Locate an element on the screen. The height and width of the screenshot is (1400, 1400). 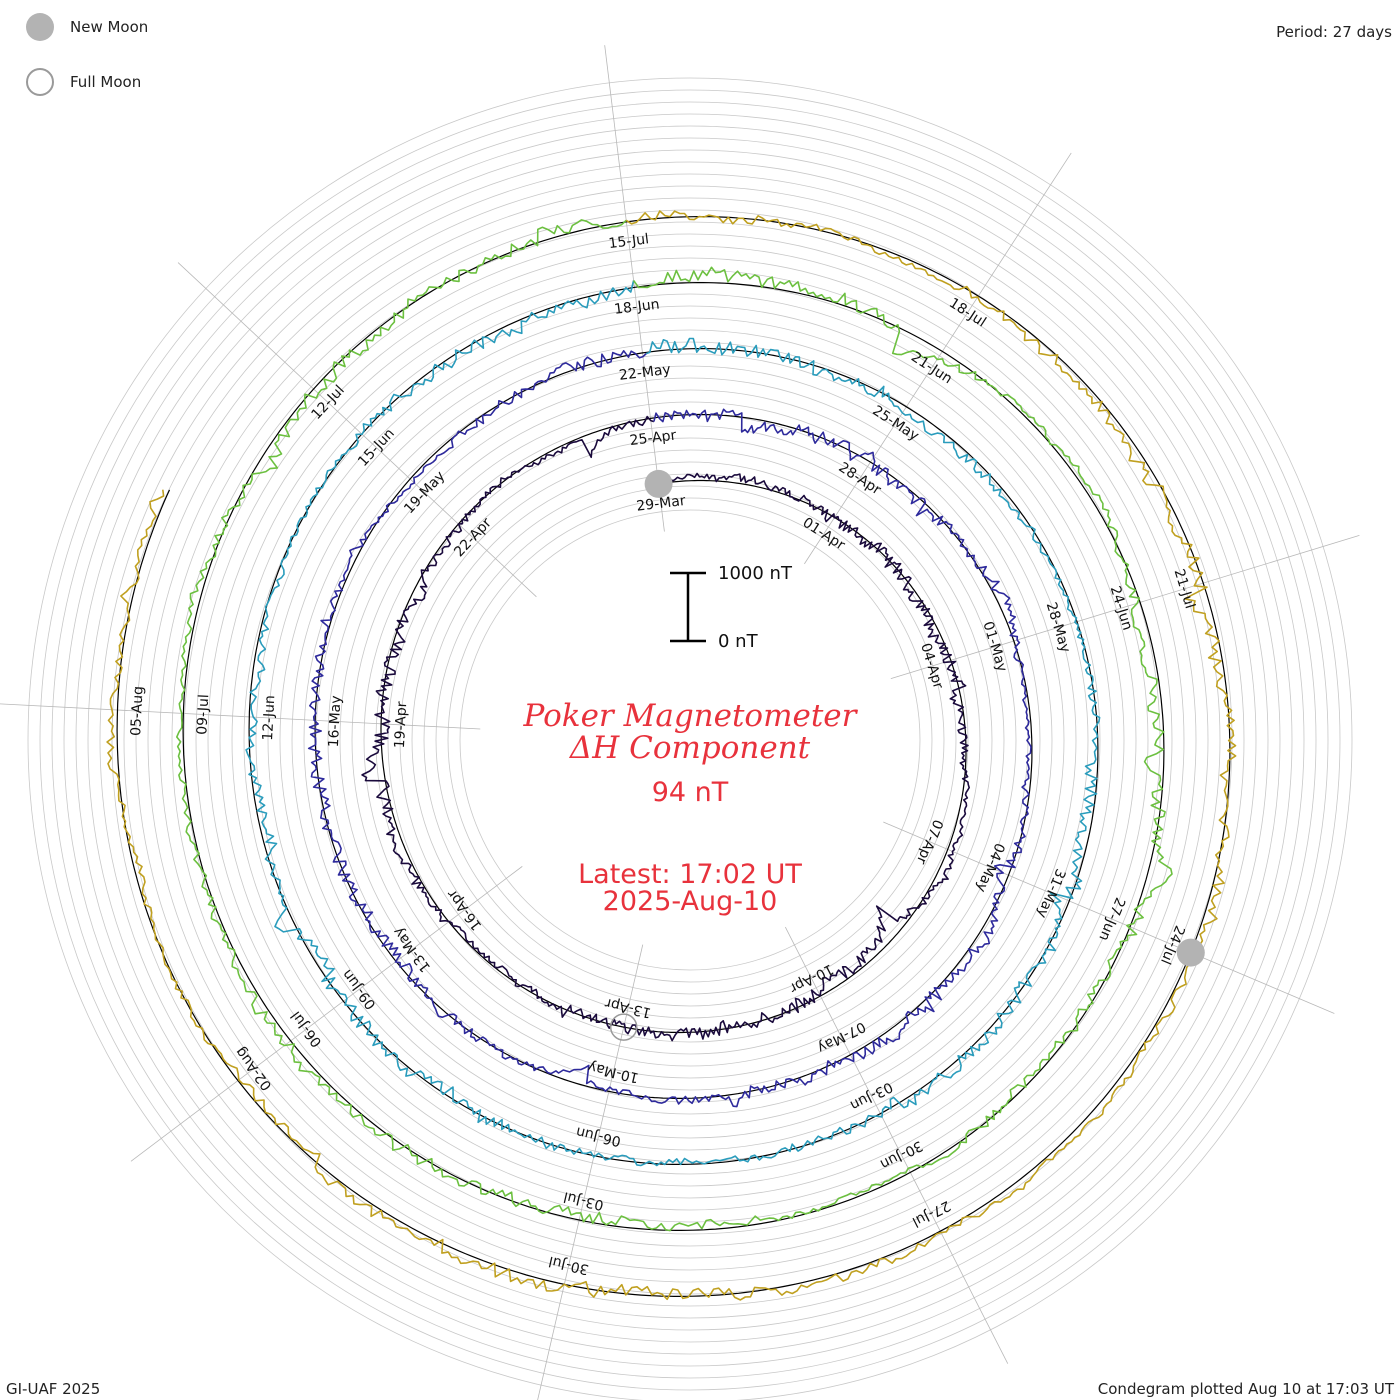
date-label: 16-May is located at coordinates (335, 721).